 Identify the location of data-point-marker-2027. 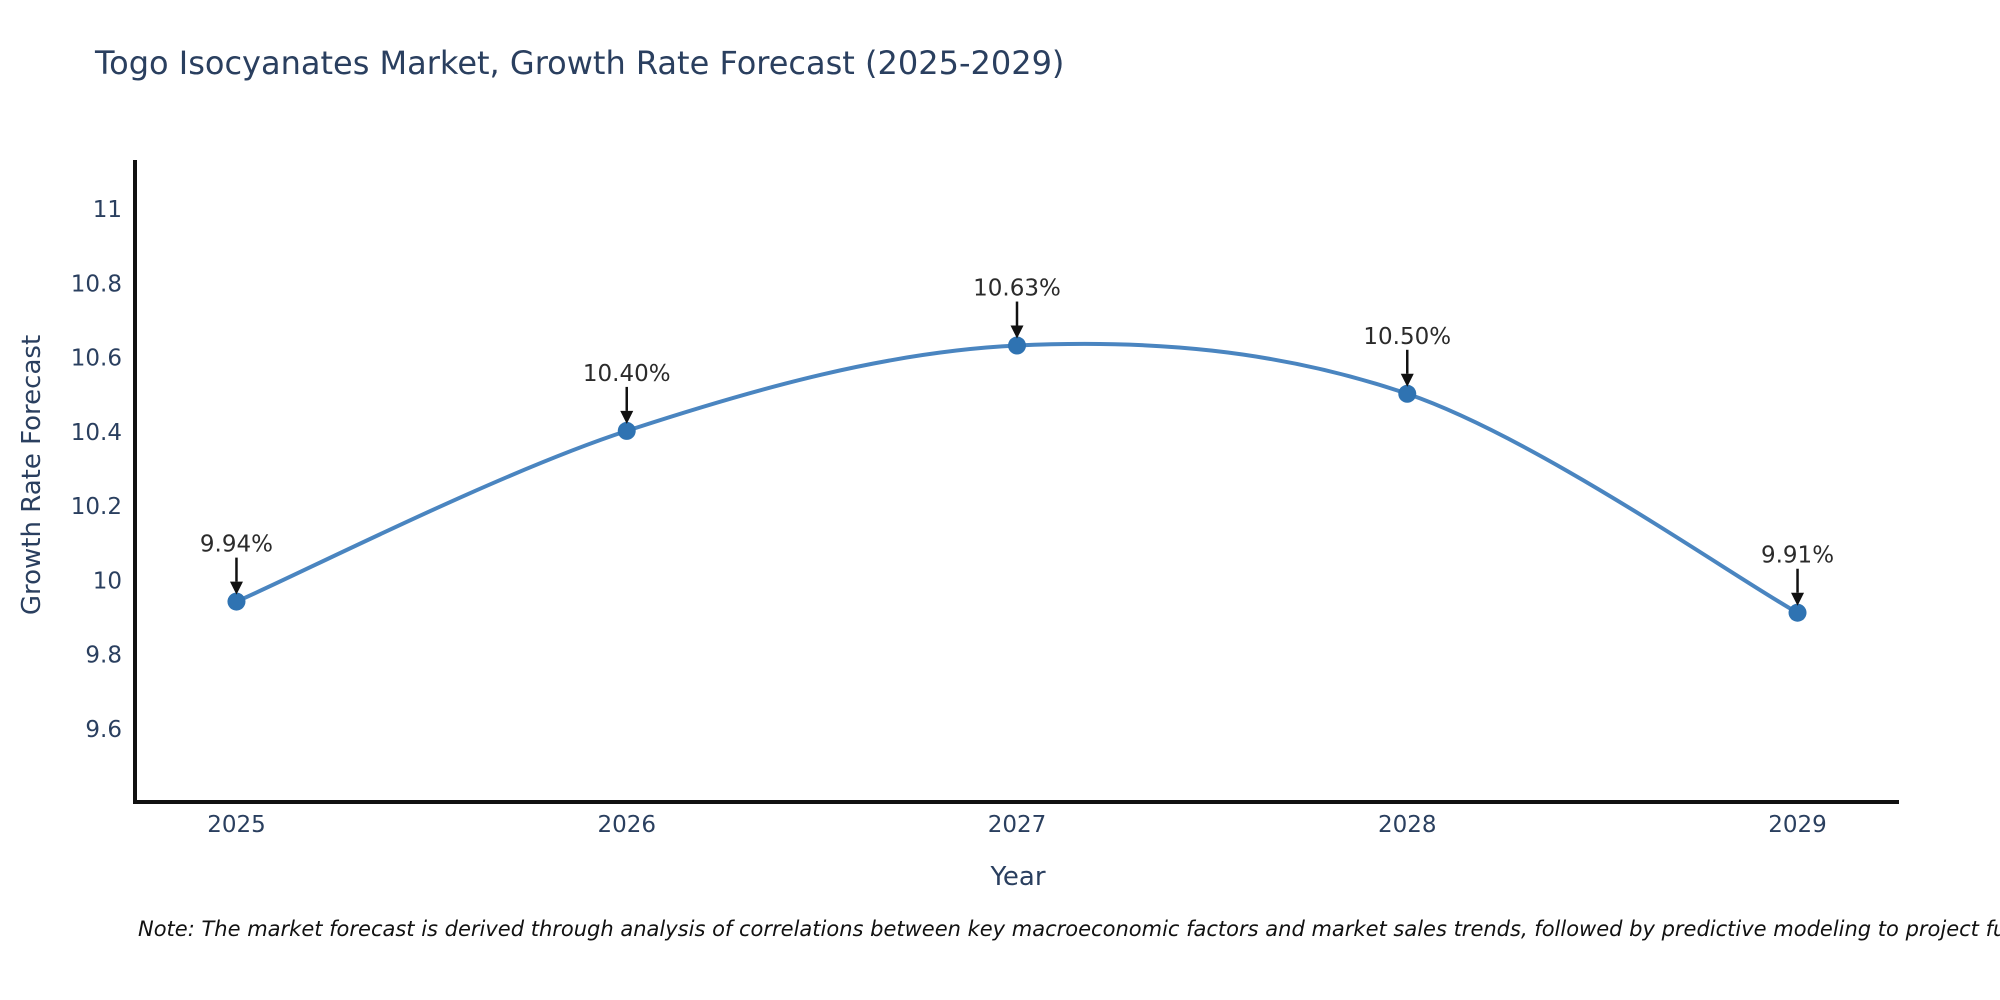
(1017, 345).